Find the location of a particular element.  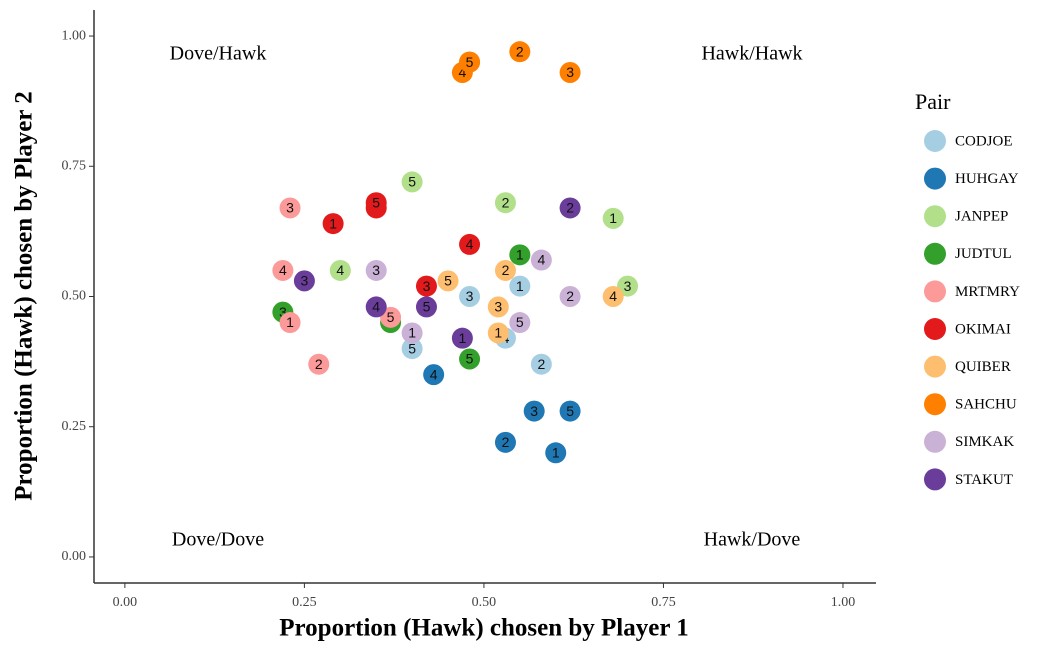

x-tick-label: 0.75 is located at coordinates (663, 602).